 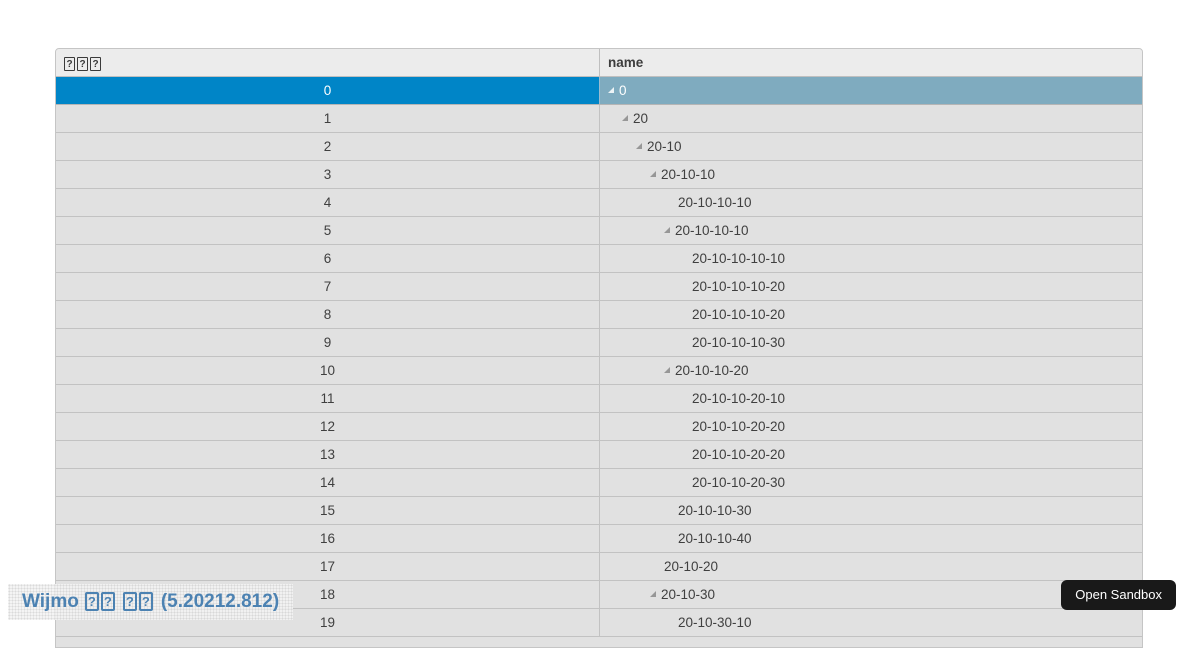 What do you see at coordinates (328, 566) in the screenshot?
I see `row-key-cell: 17` at bounding box center [328, 566].